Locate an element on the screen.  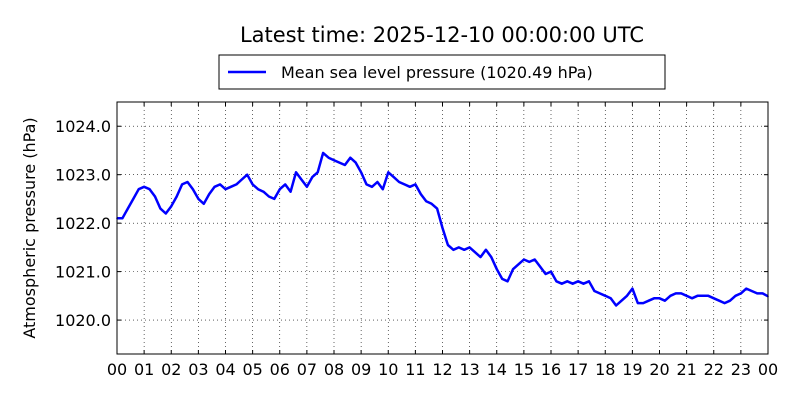
x-tick-label: 08 is located at coordinates (334, 369).